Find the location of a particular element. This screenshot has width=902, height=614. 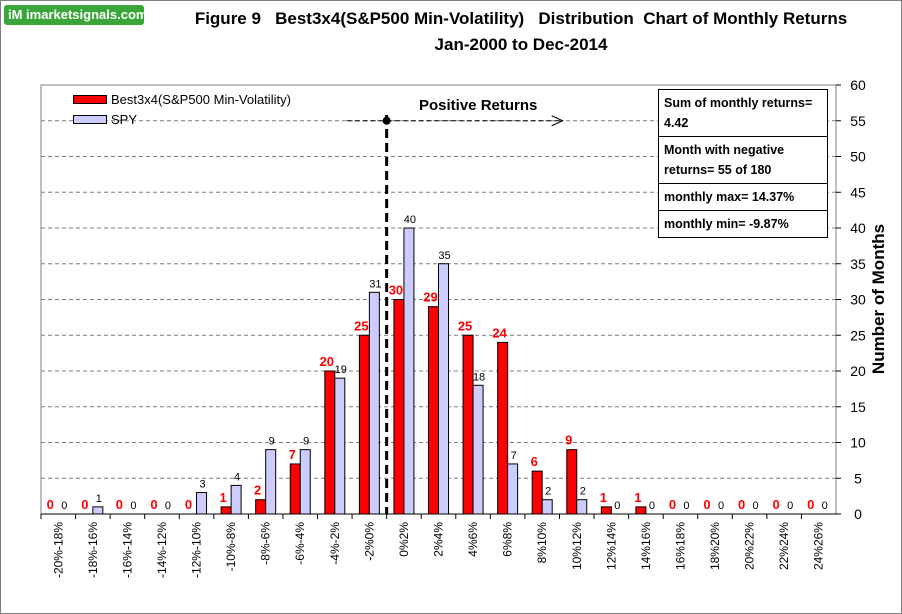

x-tick-label: 20%22% is located at coordinates (750, 546).